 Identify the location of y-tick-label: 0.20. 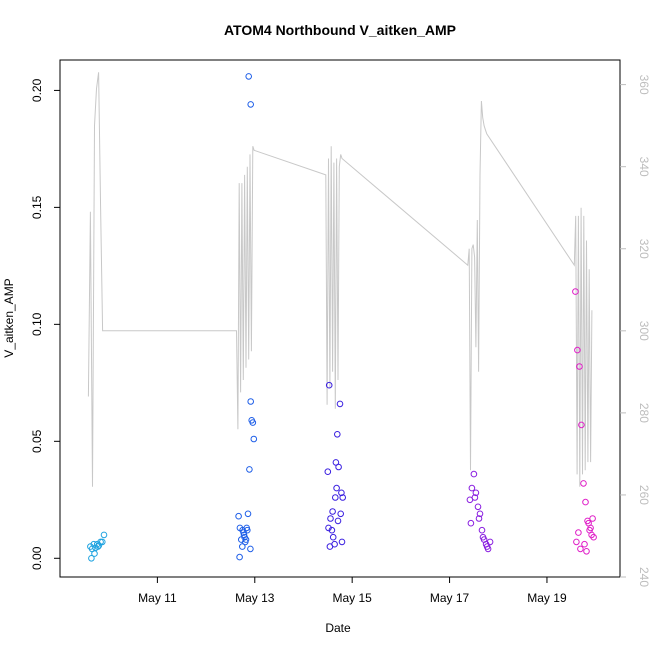
(37, 90).